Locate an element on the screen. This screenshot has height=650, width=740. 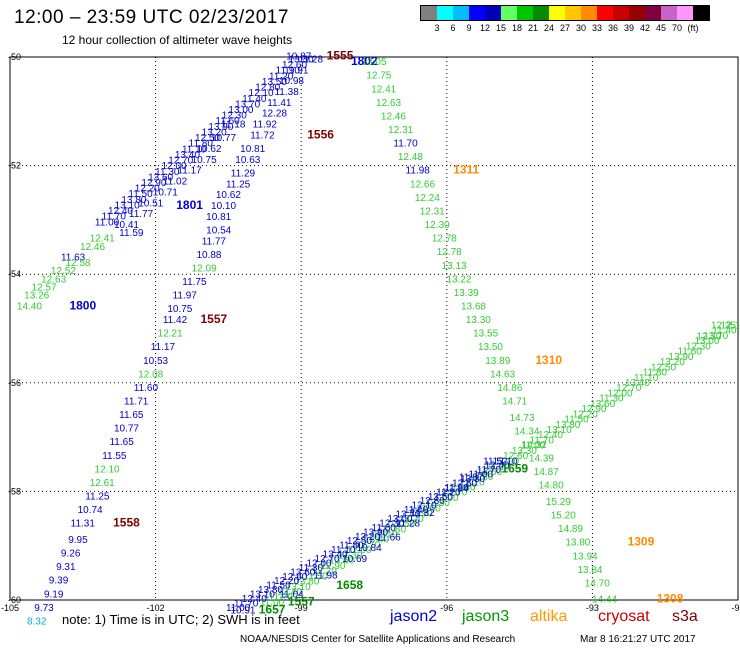
color-scale-label: 36 is located at coordinates (613, 28).